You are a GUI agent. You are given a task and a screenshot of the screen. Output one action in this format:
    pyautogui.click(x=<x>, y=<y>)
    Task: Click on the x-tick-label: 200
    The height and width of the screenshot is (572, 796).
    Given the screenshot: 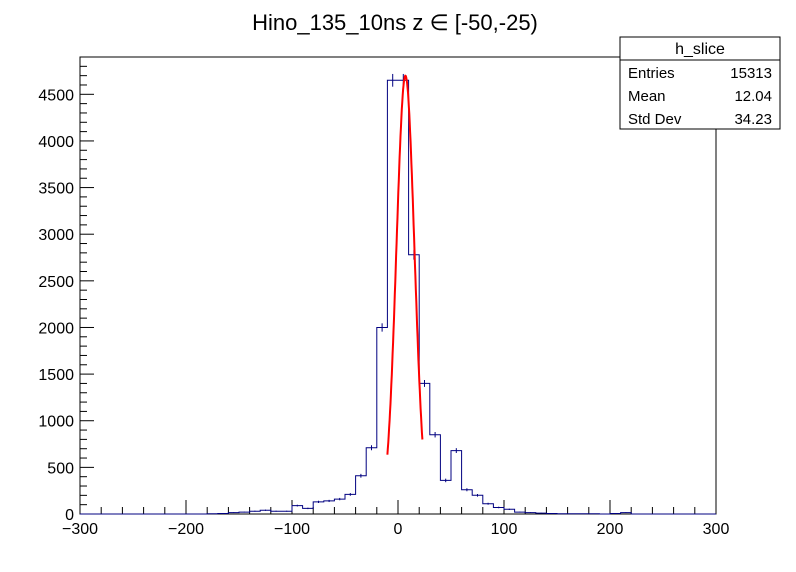 What is the action you would take?
    pyautogui.click(x=610, y=529)
    